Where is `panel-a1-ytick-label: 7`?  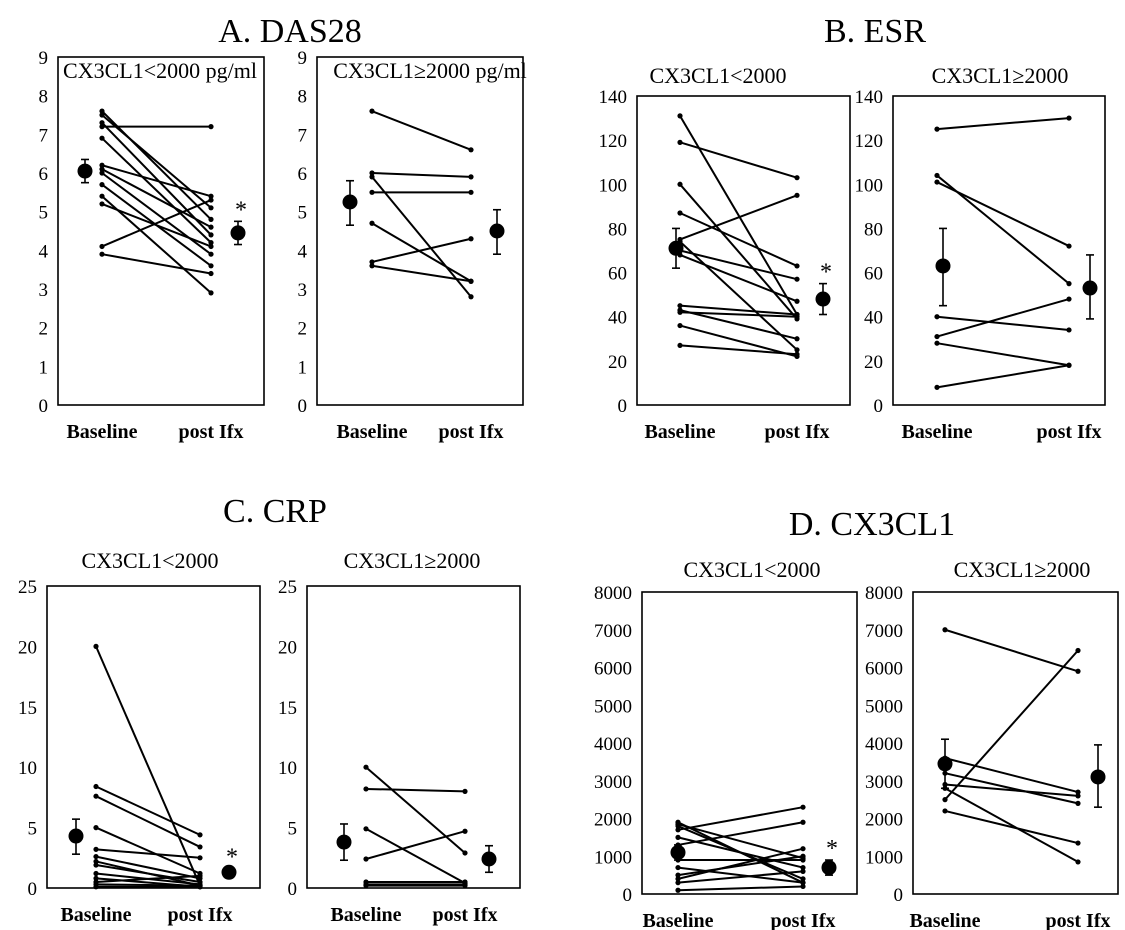
panel-a1-ytick-label: 7 is located at coordinates (44, 135).